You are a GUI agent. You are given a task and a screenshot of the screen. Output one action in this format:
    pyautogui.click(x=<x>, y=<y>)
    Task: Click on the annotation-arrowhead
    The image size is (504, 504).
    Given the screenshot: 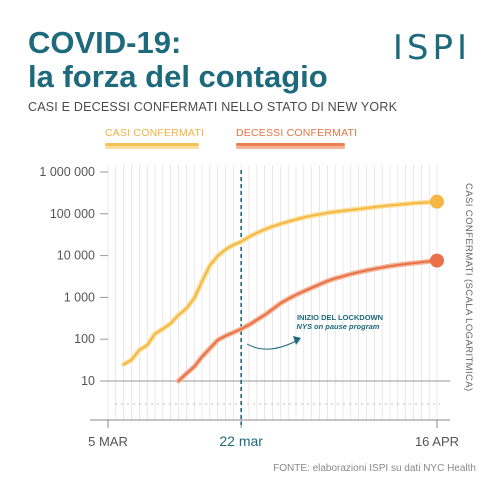 What is the action you would take?
    pyautogui.click(x=297, y=340)
    